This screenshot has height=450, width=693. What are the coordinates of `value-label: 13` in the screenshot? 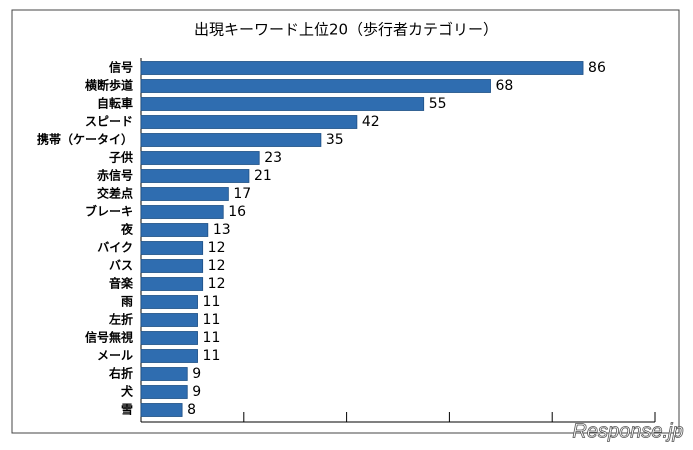 It's located at (222, 230).